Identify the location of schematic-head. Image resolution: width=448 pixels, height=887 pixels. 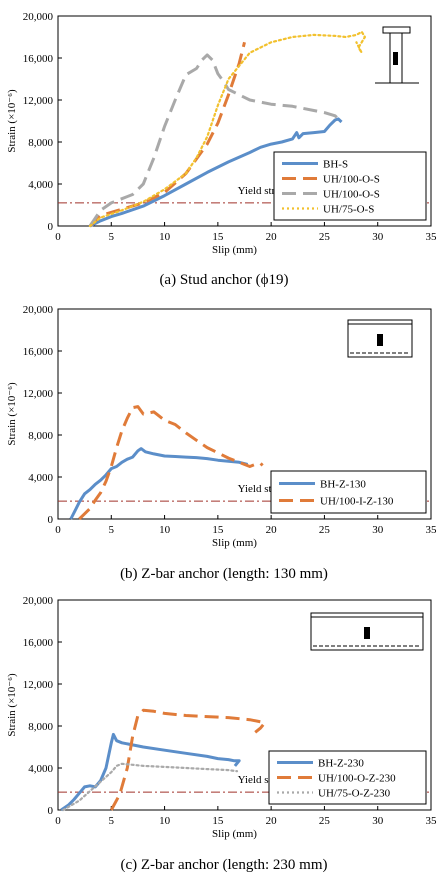
(396, 30).